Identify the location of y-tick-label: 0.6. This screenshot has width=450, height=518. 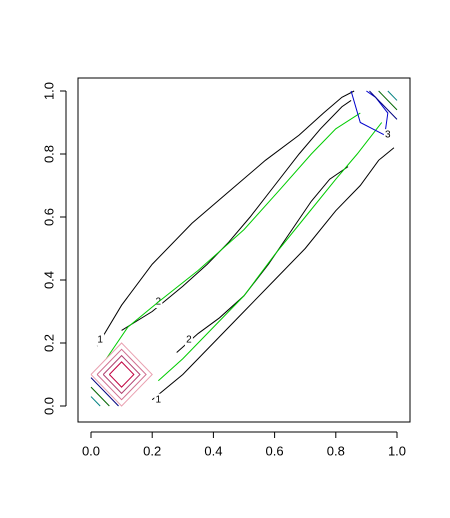
(48, 217).